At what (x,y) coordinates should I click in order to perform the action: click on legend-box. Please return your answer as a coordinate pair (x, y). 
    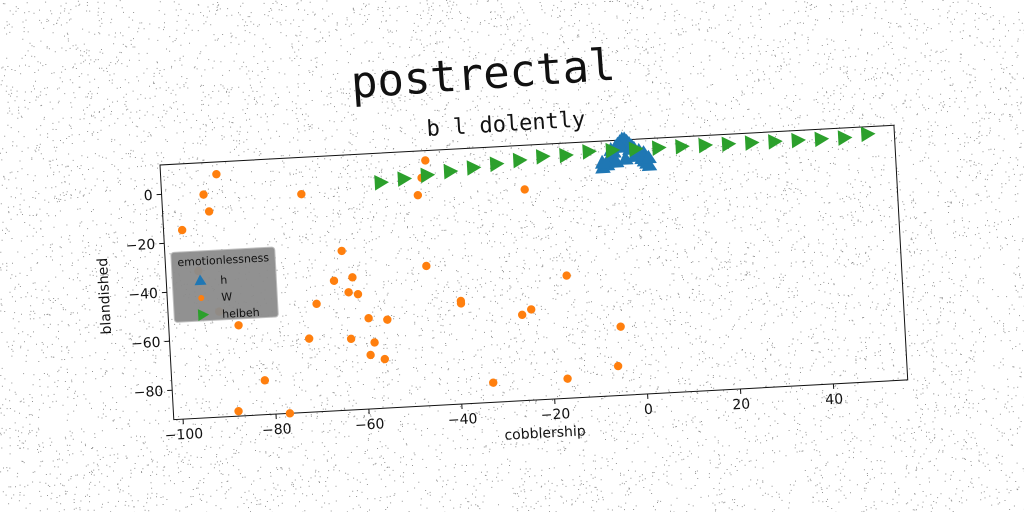
    Looking at the image, I should click on (224, 284).